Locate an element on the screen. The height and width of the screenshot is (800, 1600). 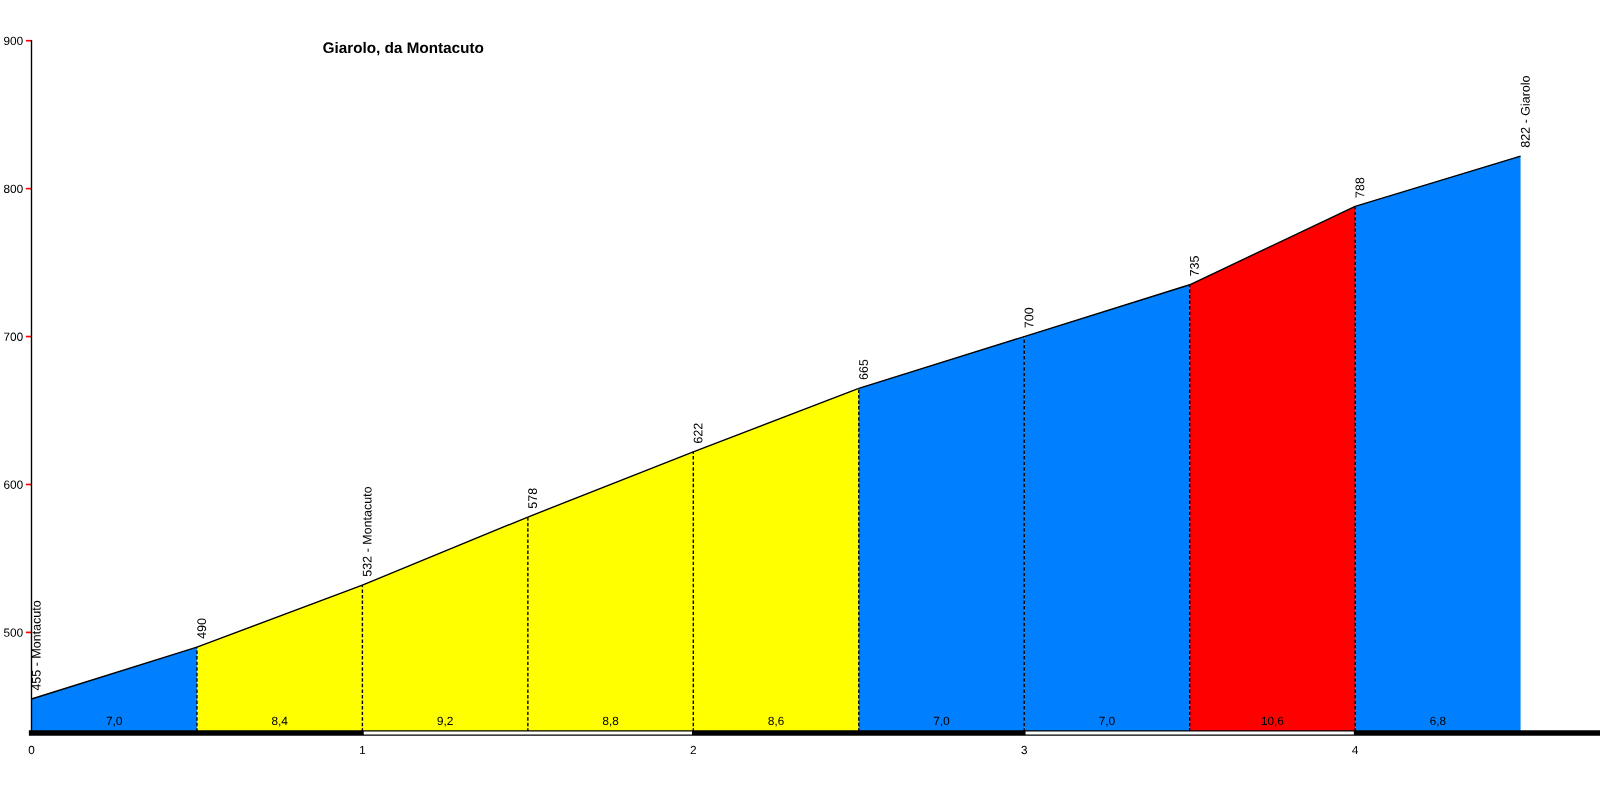
x-tick-label: 2 is located at coordinates (693, 750).